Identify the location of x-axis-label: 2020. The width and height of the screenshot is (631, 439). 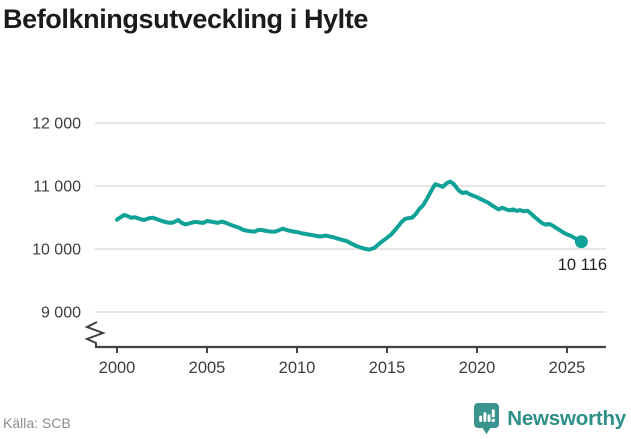
(477, 368).